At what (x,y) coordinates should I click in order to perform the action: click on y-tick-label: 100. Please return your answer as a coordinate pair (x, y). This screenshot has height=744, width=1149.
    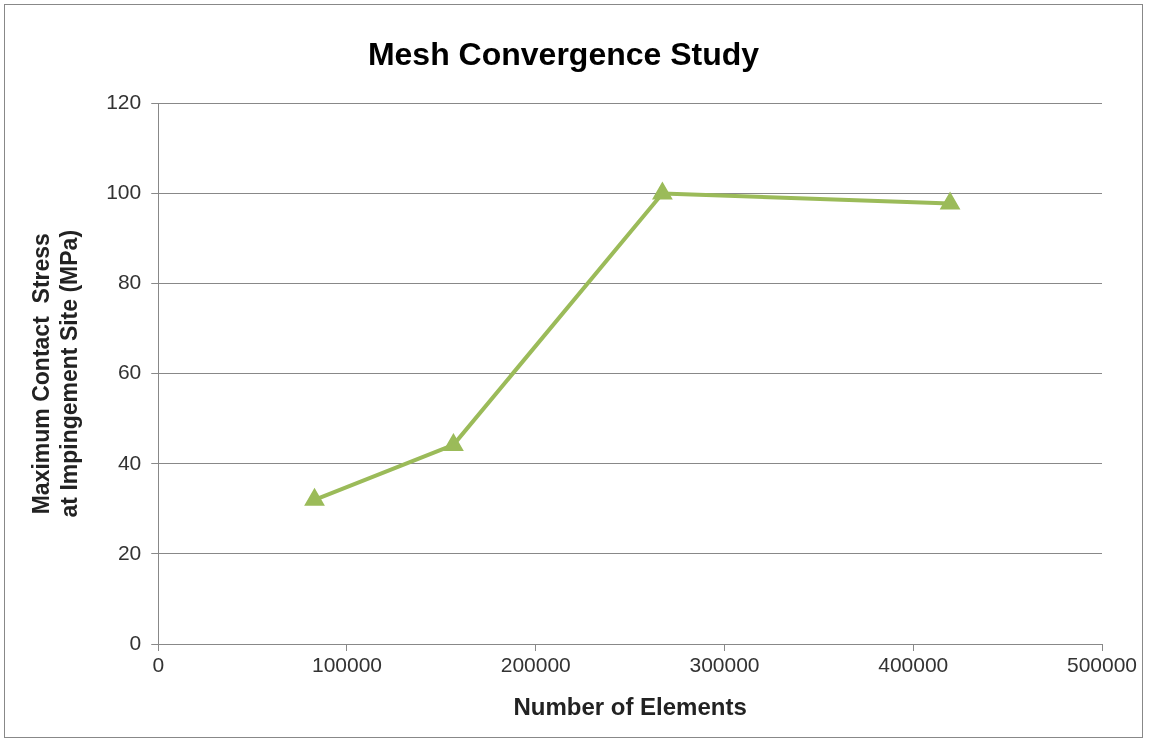
    Looking at the image, I should click on (124, 192).